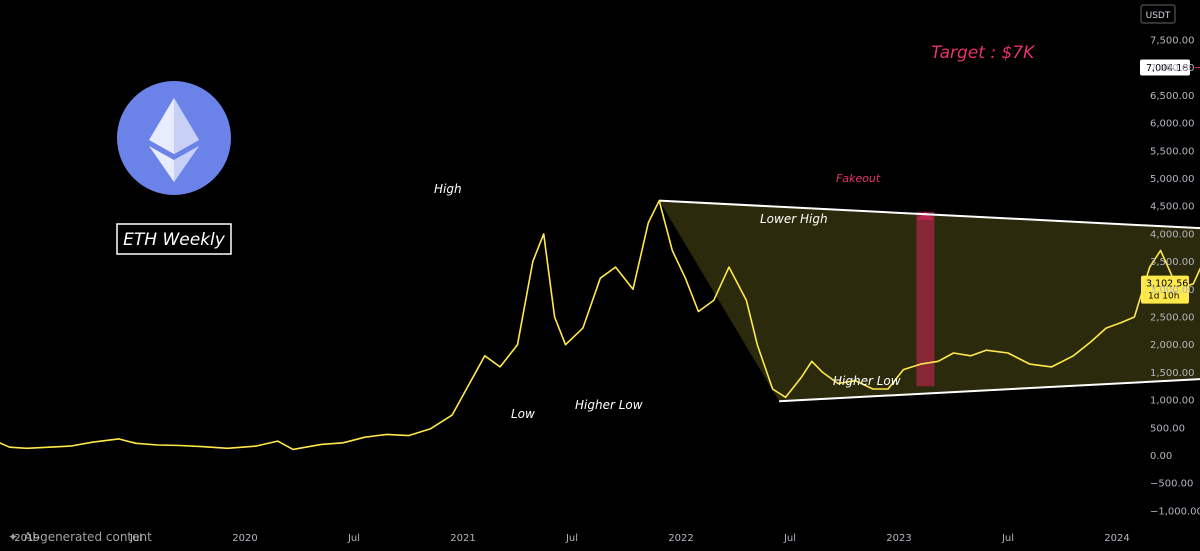  I want to click on y-tick-label: 4,000.00, so click(1172, 234).